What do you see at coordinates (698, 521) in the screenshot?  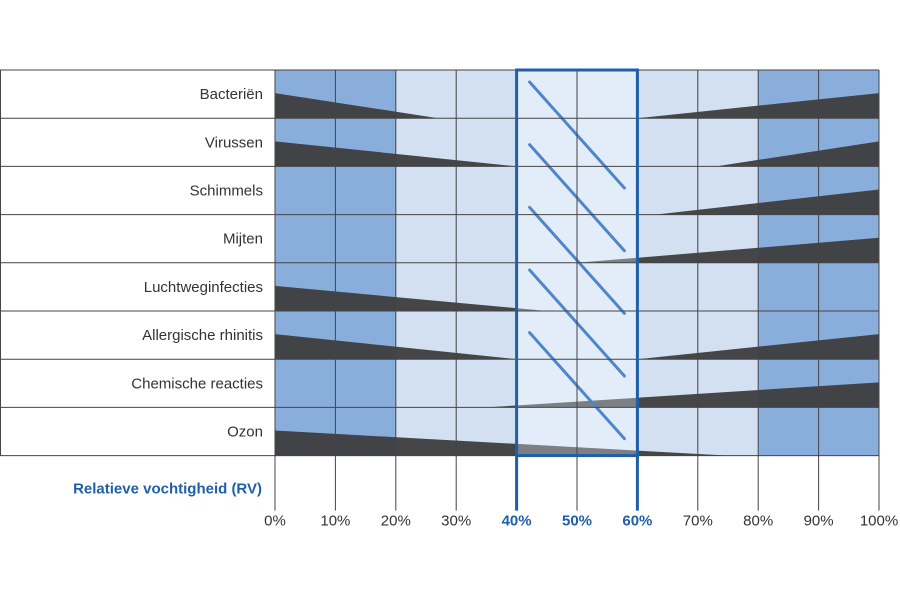 I see `x-tick-label: 70%` at bounding box center [698, 521].